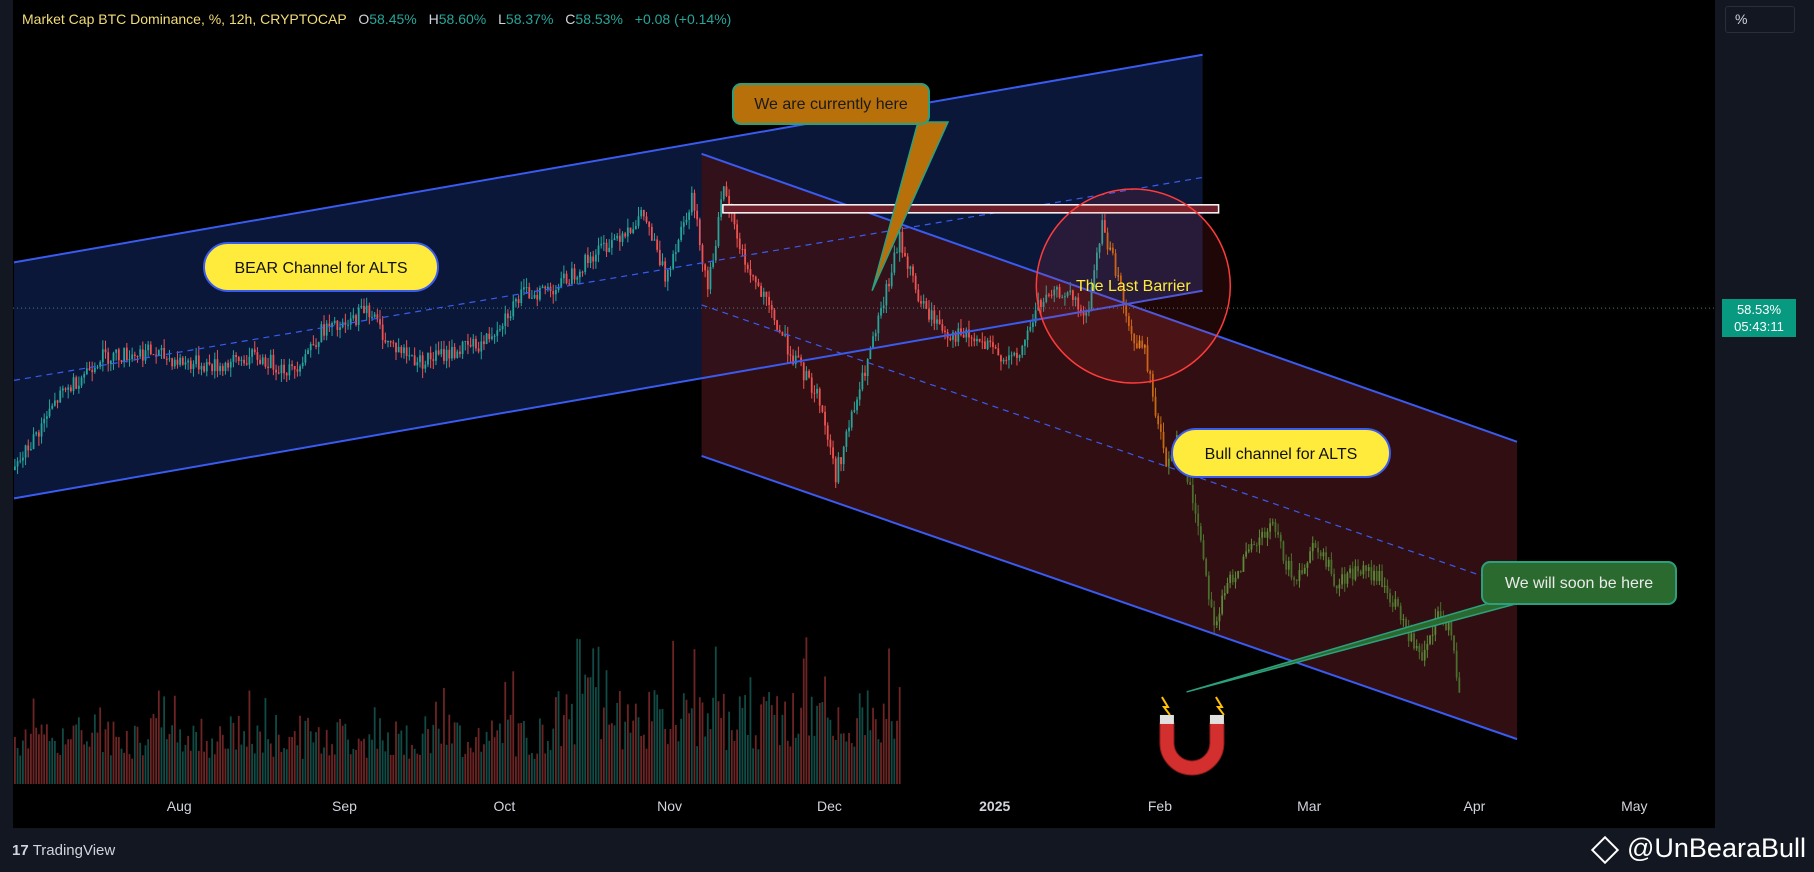 The width and height of the screenshot is (1814, 872). Describe the element at coordinates (321, 267) in the screenshot. I see `bear-channel-callout-box` at that location.